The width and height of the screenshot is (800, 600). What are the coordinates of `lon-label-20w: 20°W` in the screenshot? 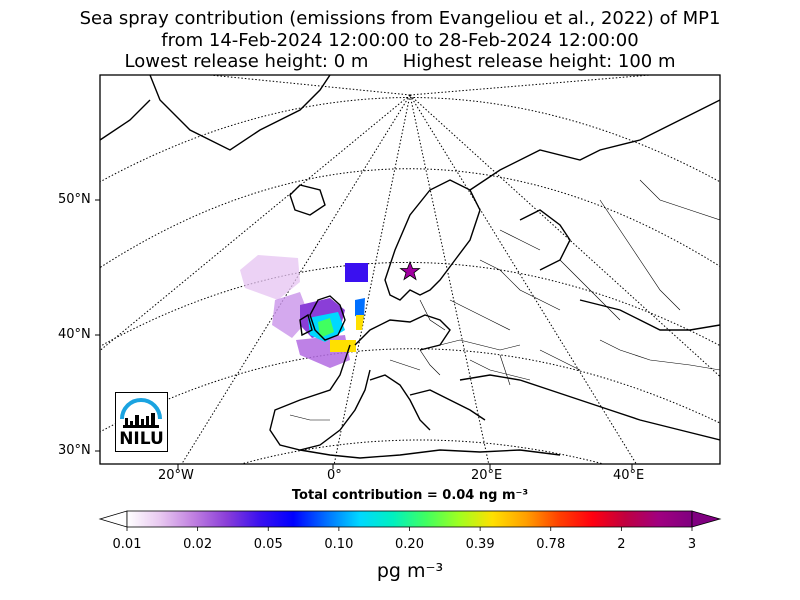 It's located at (176, 475).